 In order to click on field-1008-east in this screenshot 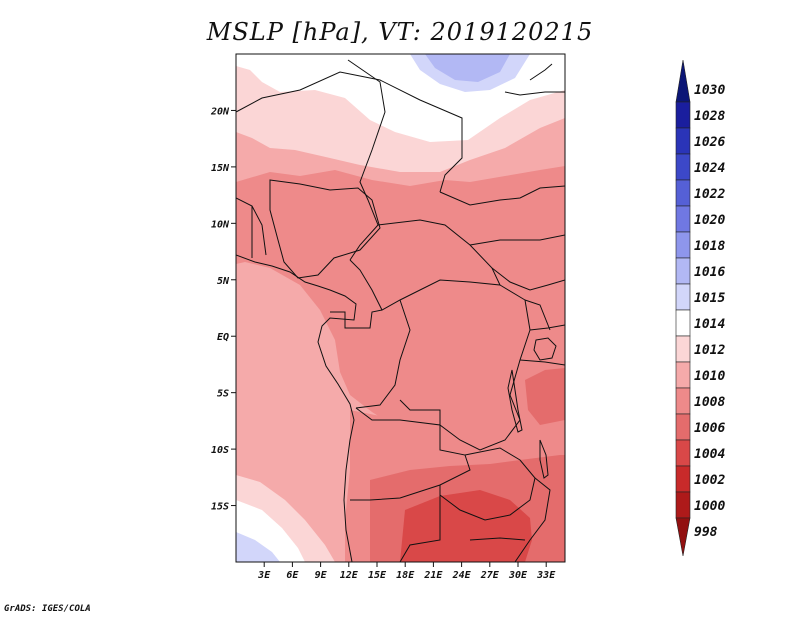, I will do `click(545, 396)`.